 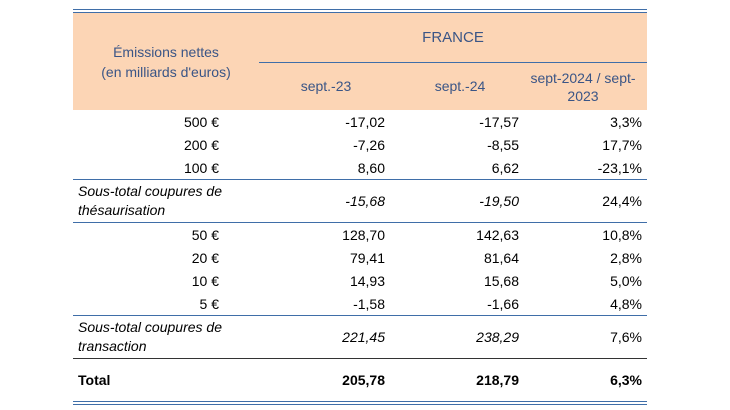 What do you see at coordinates (499, 201) in the screenshot?
I see `cell-sept24: -19,50` at bounding box center [499, 201].